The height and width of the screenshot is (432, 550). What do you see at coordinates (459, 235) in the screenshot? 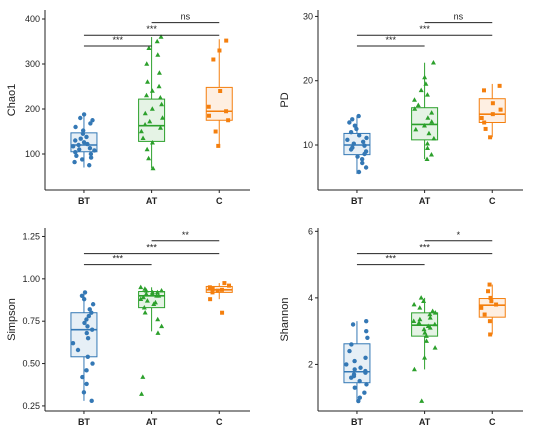
I see `significance-label: *` at bounding box center [459, 235].